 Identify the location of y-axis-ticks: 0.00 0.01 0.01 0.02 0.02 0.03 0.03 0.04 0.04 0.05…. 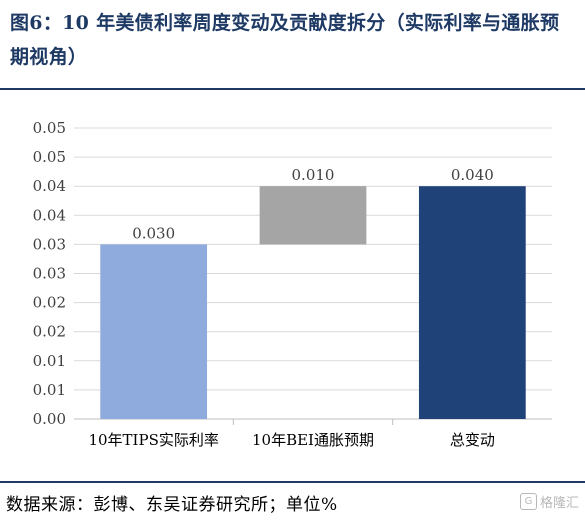
(49, 273).